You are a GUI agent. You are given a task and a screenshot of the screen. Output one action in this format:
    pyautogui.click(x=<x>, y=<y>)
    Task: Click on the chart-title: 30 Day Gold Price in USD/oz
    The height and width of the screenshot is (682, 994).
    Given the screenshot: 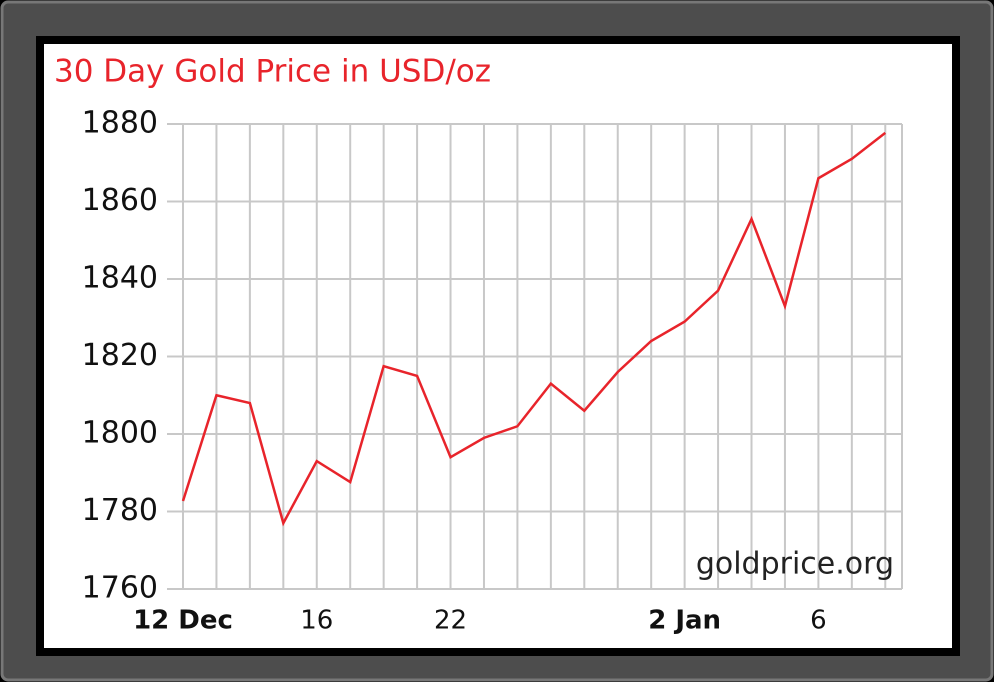 What is the action you would take?
    pyautogui.click(x=272, y=72)
    